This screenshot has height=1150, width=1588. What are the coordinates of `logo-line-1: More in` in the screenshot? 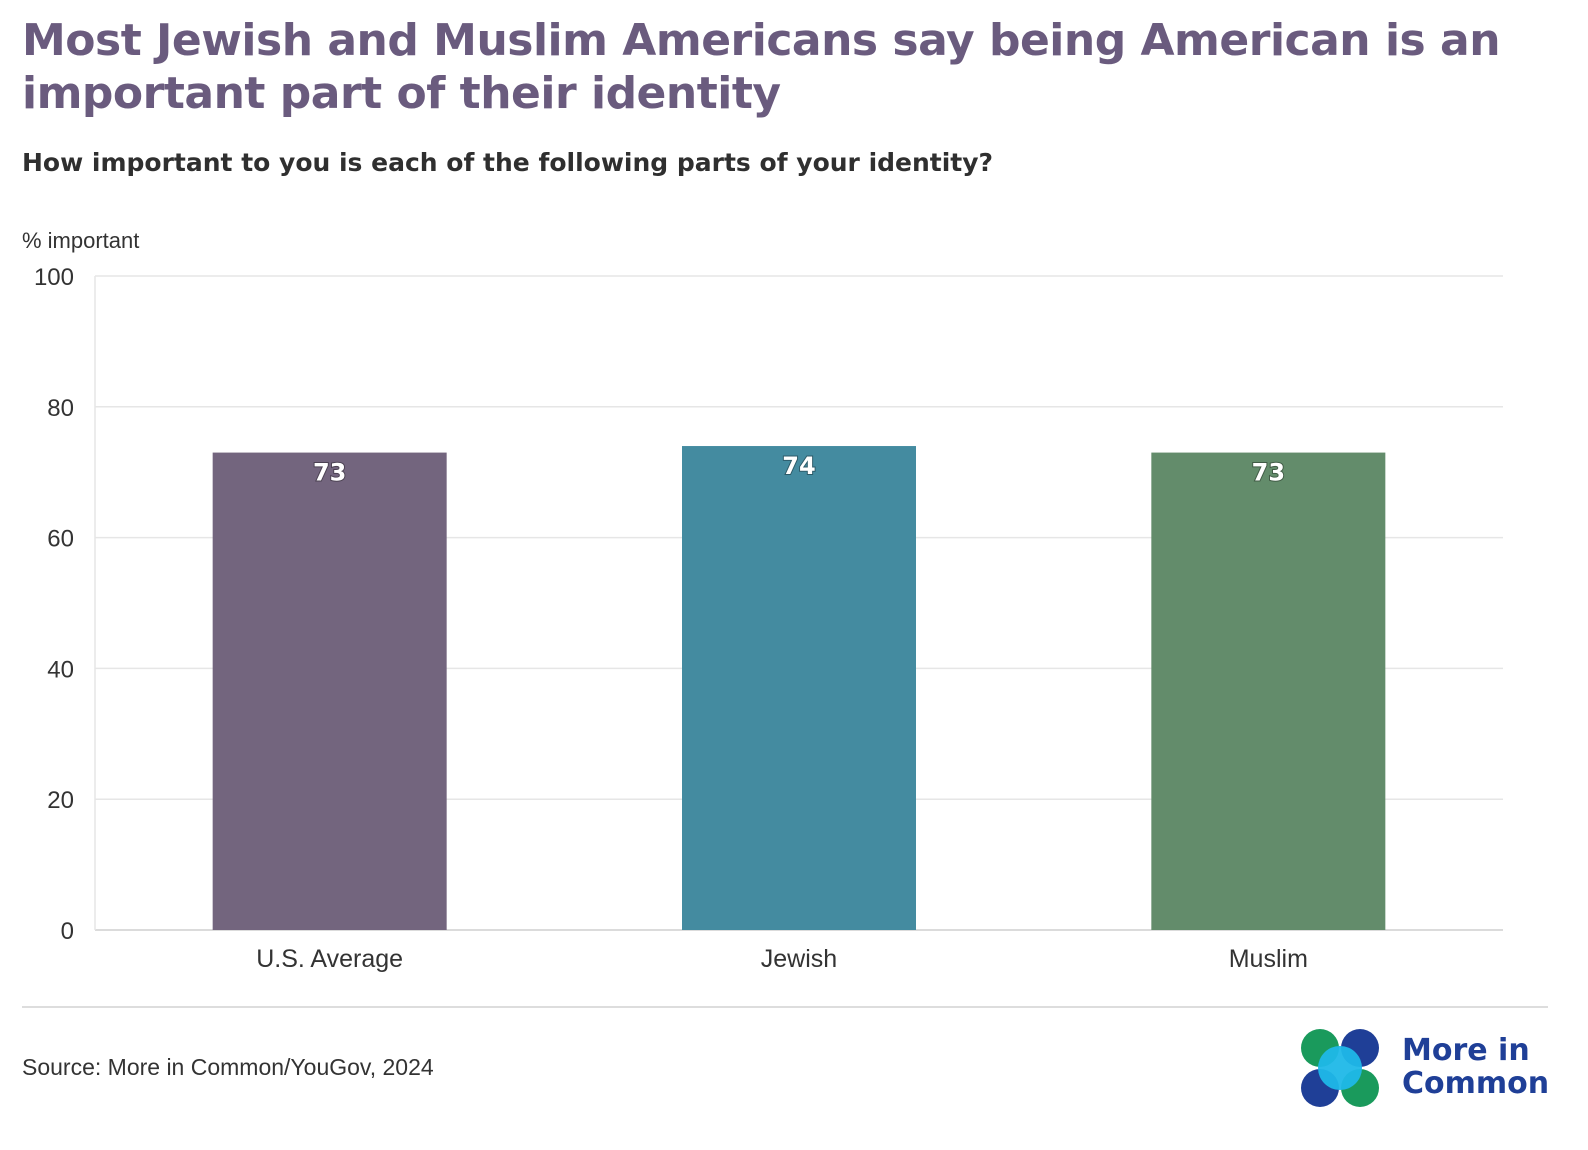 It's located at (1466, 1050).